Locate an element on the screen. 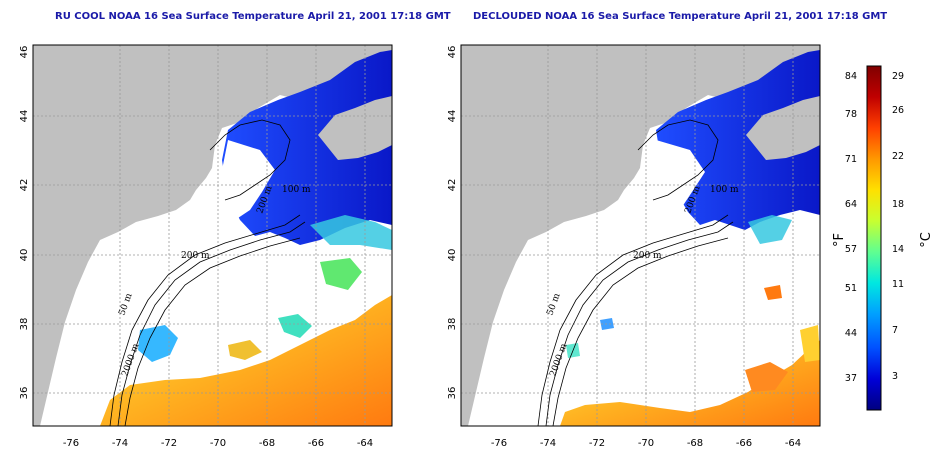 This screenshot has height=475, width=950. celsius-tick: 22 is located at coordinates (898, 156).